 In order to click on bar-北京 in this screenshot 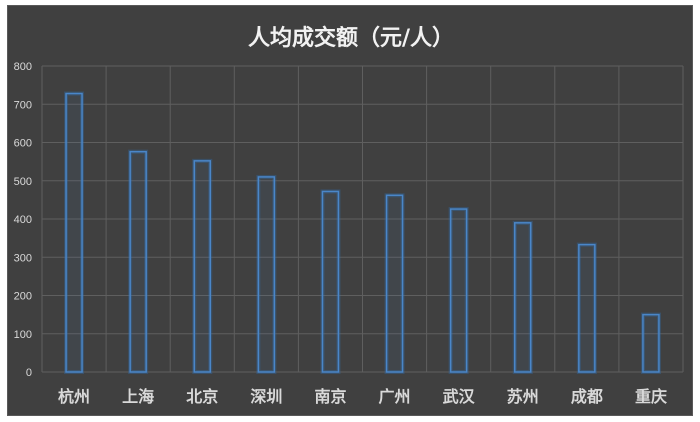, I will do `click(202, 266)`.